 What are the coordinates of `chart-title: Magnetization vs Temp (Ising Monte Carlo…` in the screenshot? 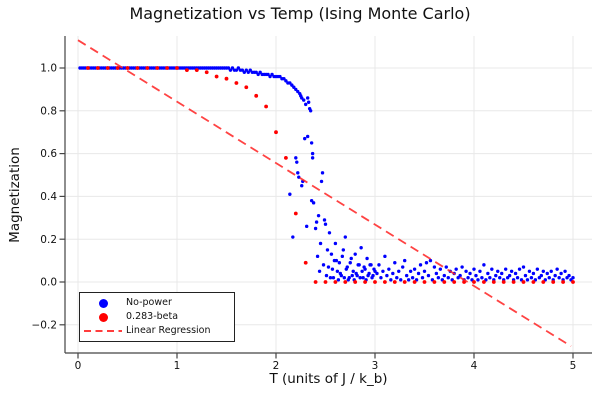 It's located at (300, 13).